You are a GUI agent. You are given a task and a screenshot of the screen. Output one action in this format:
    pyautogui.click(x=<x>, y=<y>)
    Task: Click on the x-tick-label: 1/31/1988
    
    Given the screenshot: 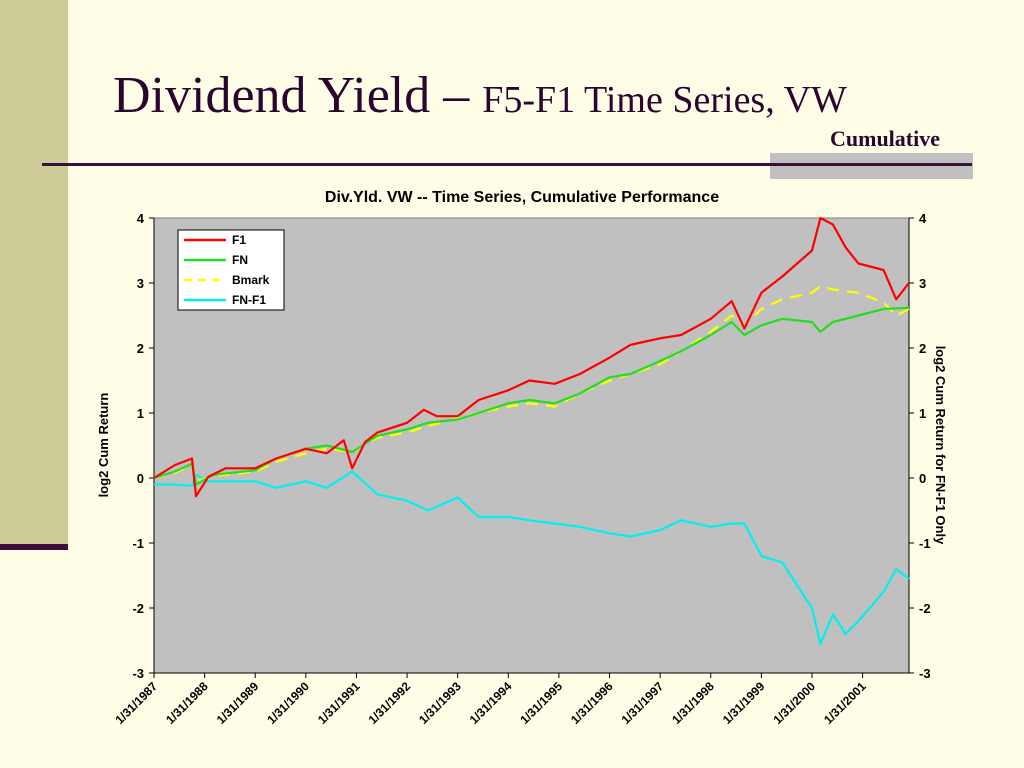 What is the action you would take?
    pyautogui.click(x=187, y=703)
    